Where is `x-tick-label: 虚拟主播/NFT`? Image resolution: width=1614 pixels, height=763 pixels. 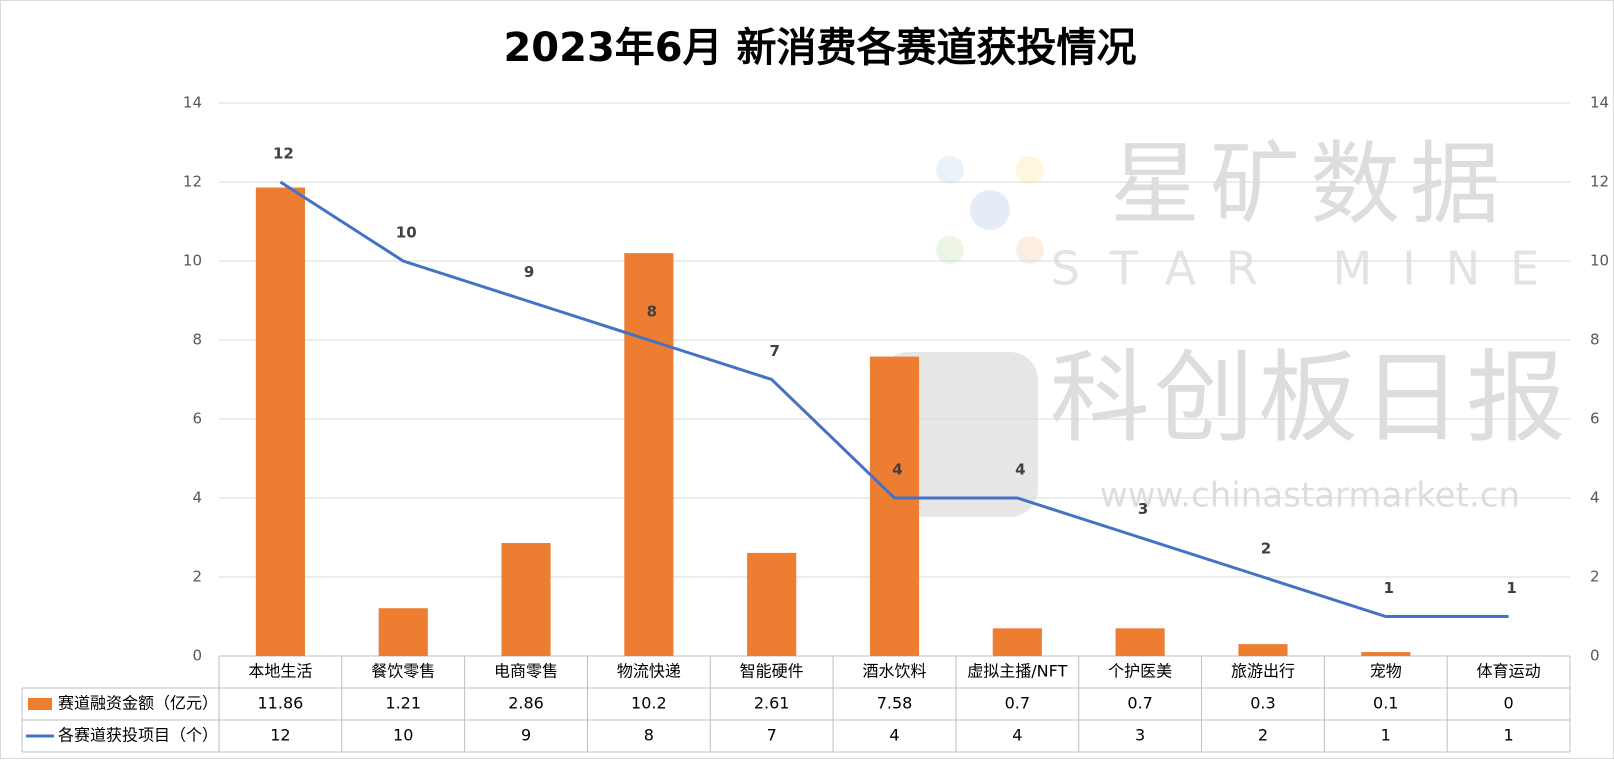 x-tick-label: 虚拟主播/NFT is located at coordinates (1017, 671).